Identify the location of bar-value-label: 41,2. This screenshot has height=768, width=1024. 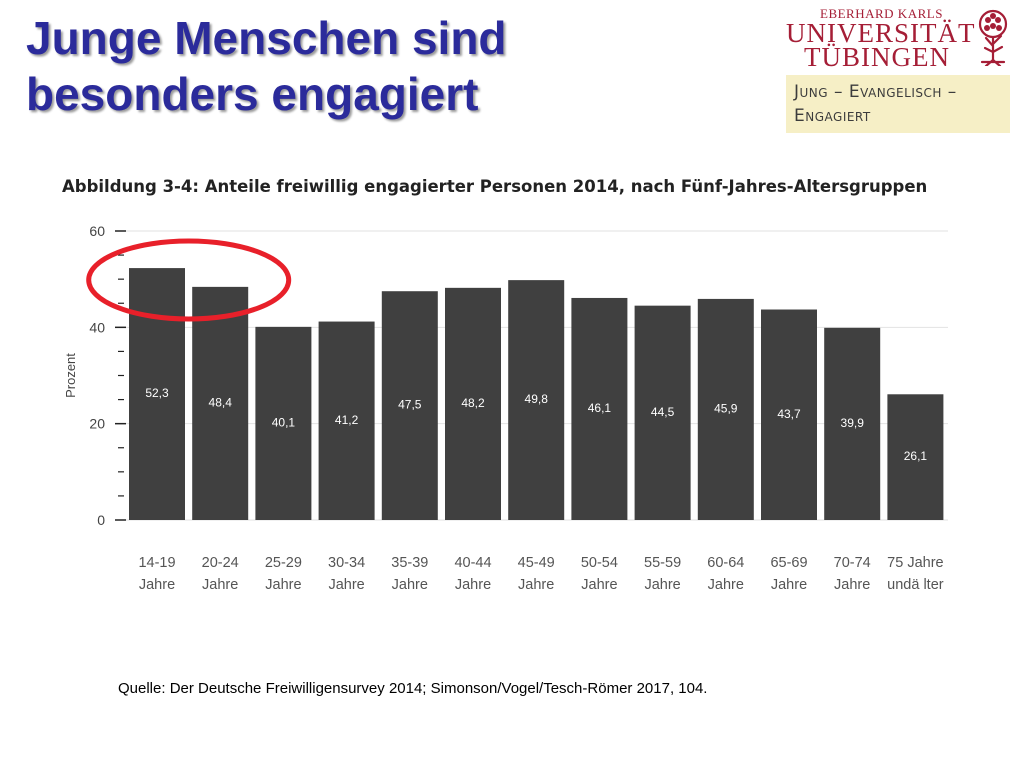
(347, 420).